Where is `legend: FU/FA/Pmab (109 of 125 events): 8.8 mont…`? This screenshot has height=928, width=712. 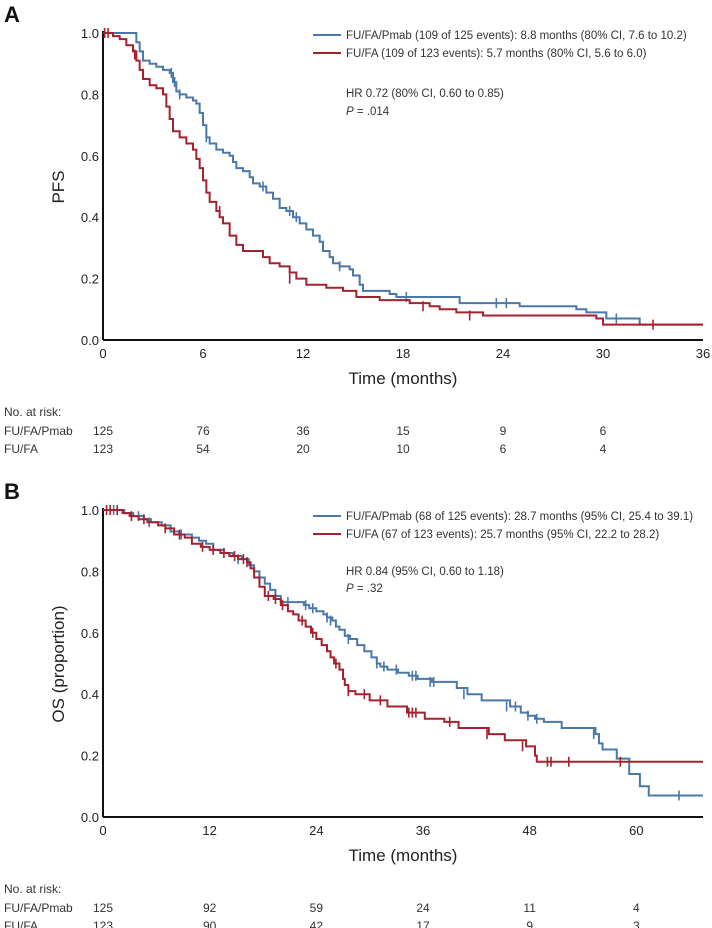 legend: FU/FA/Pmab (109 of 125 events): 8.8 mont… is located at coordinates (500, 74).